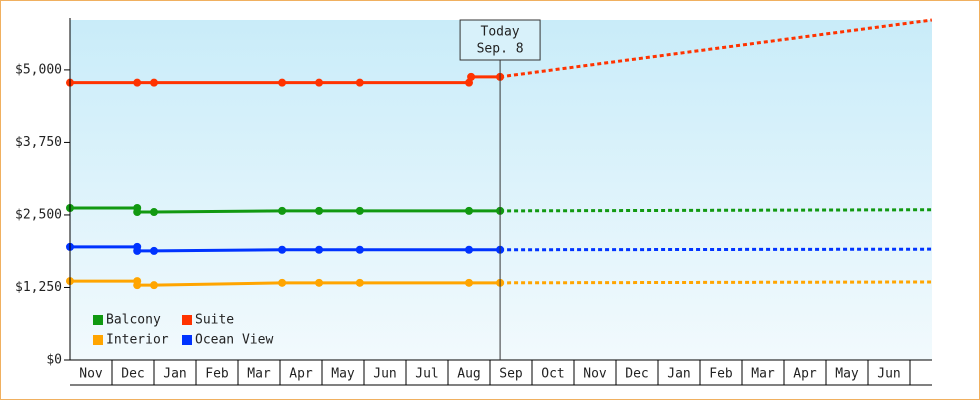 The height and width of the screenshot is (400, 980). I want to click on x-tick-label: Aug, so click(468, 374).